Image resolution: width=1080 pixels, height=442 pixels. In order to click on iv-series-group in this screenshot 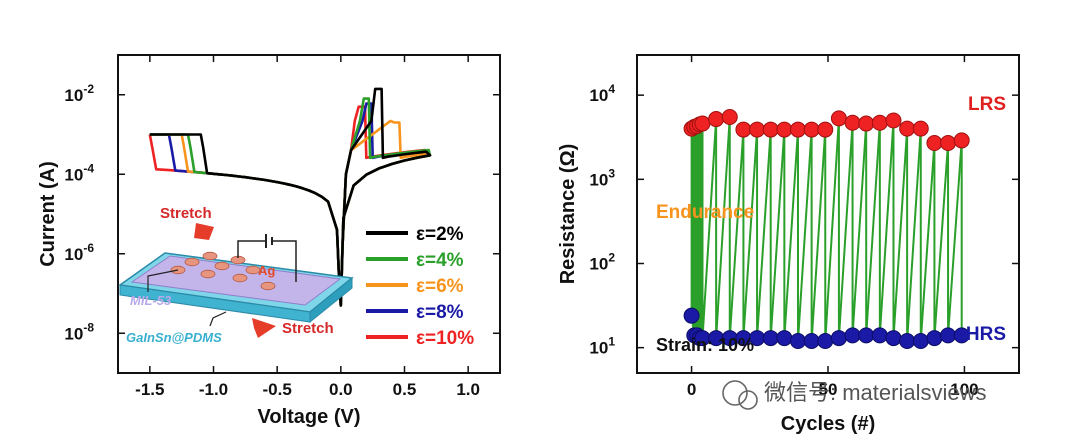, I will do `click(290, 197)`.